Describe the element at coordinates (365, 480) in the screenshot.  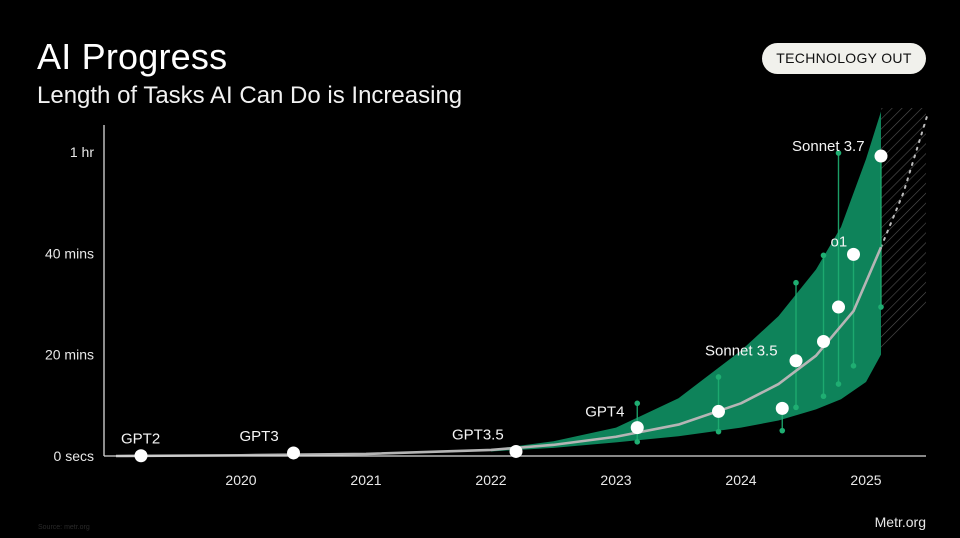
I see `x-tick-label: 2021` at that location.